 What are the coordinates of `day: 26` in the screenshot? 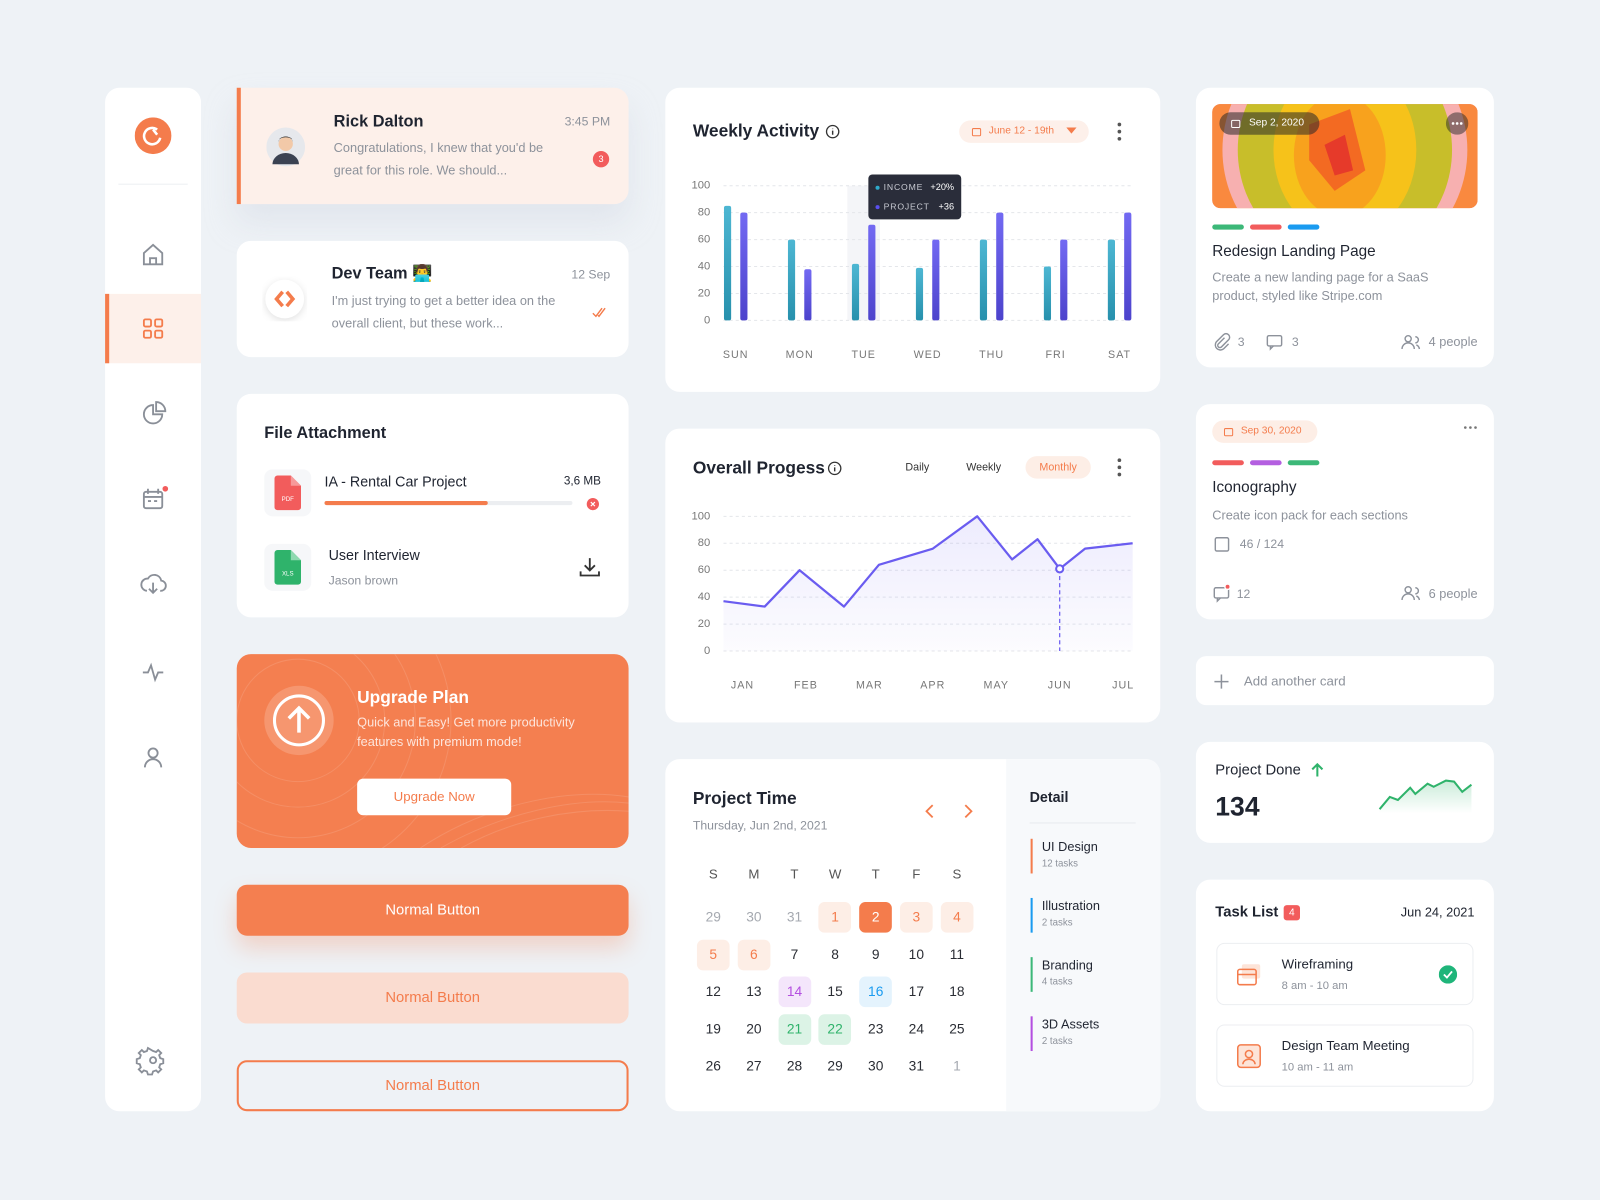 It's located at (713, 1066).